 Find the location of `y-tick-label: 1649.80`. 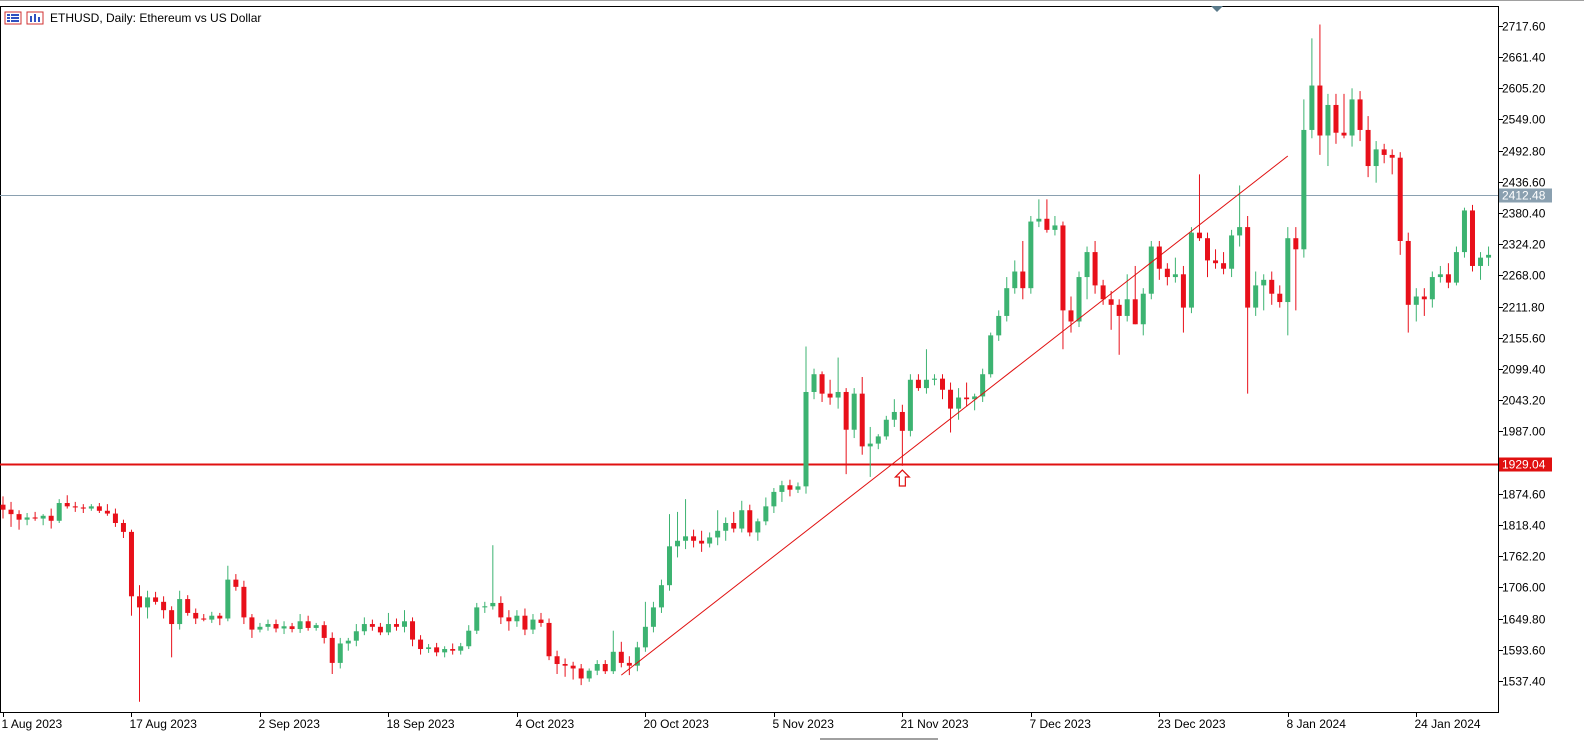

y-tick-label: 1649.80 is located at coordinates (1524, 620).